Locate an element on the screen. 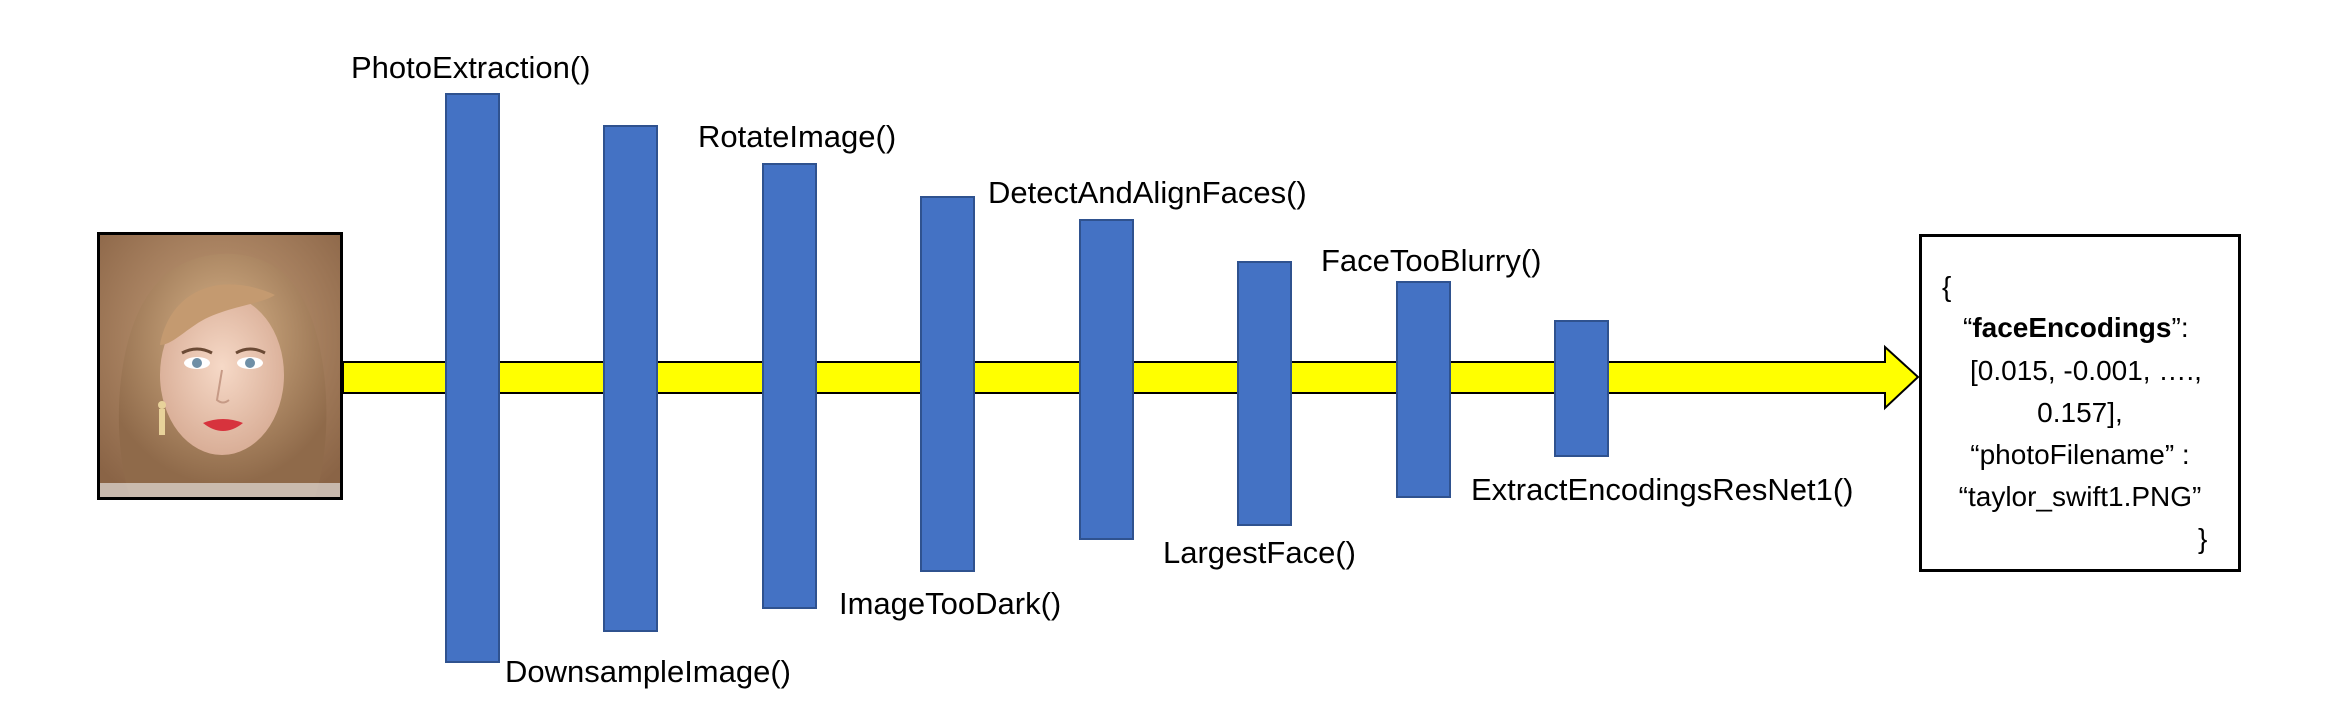 The width and height of the screenshot is (2346, 703). stage-label-downsample-image: DownsampleImage() is located at coordinates (648, 671).